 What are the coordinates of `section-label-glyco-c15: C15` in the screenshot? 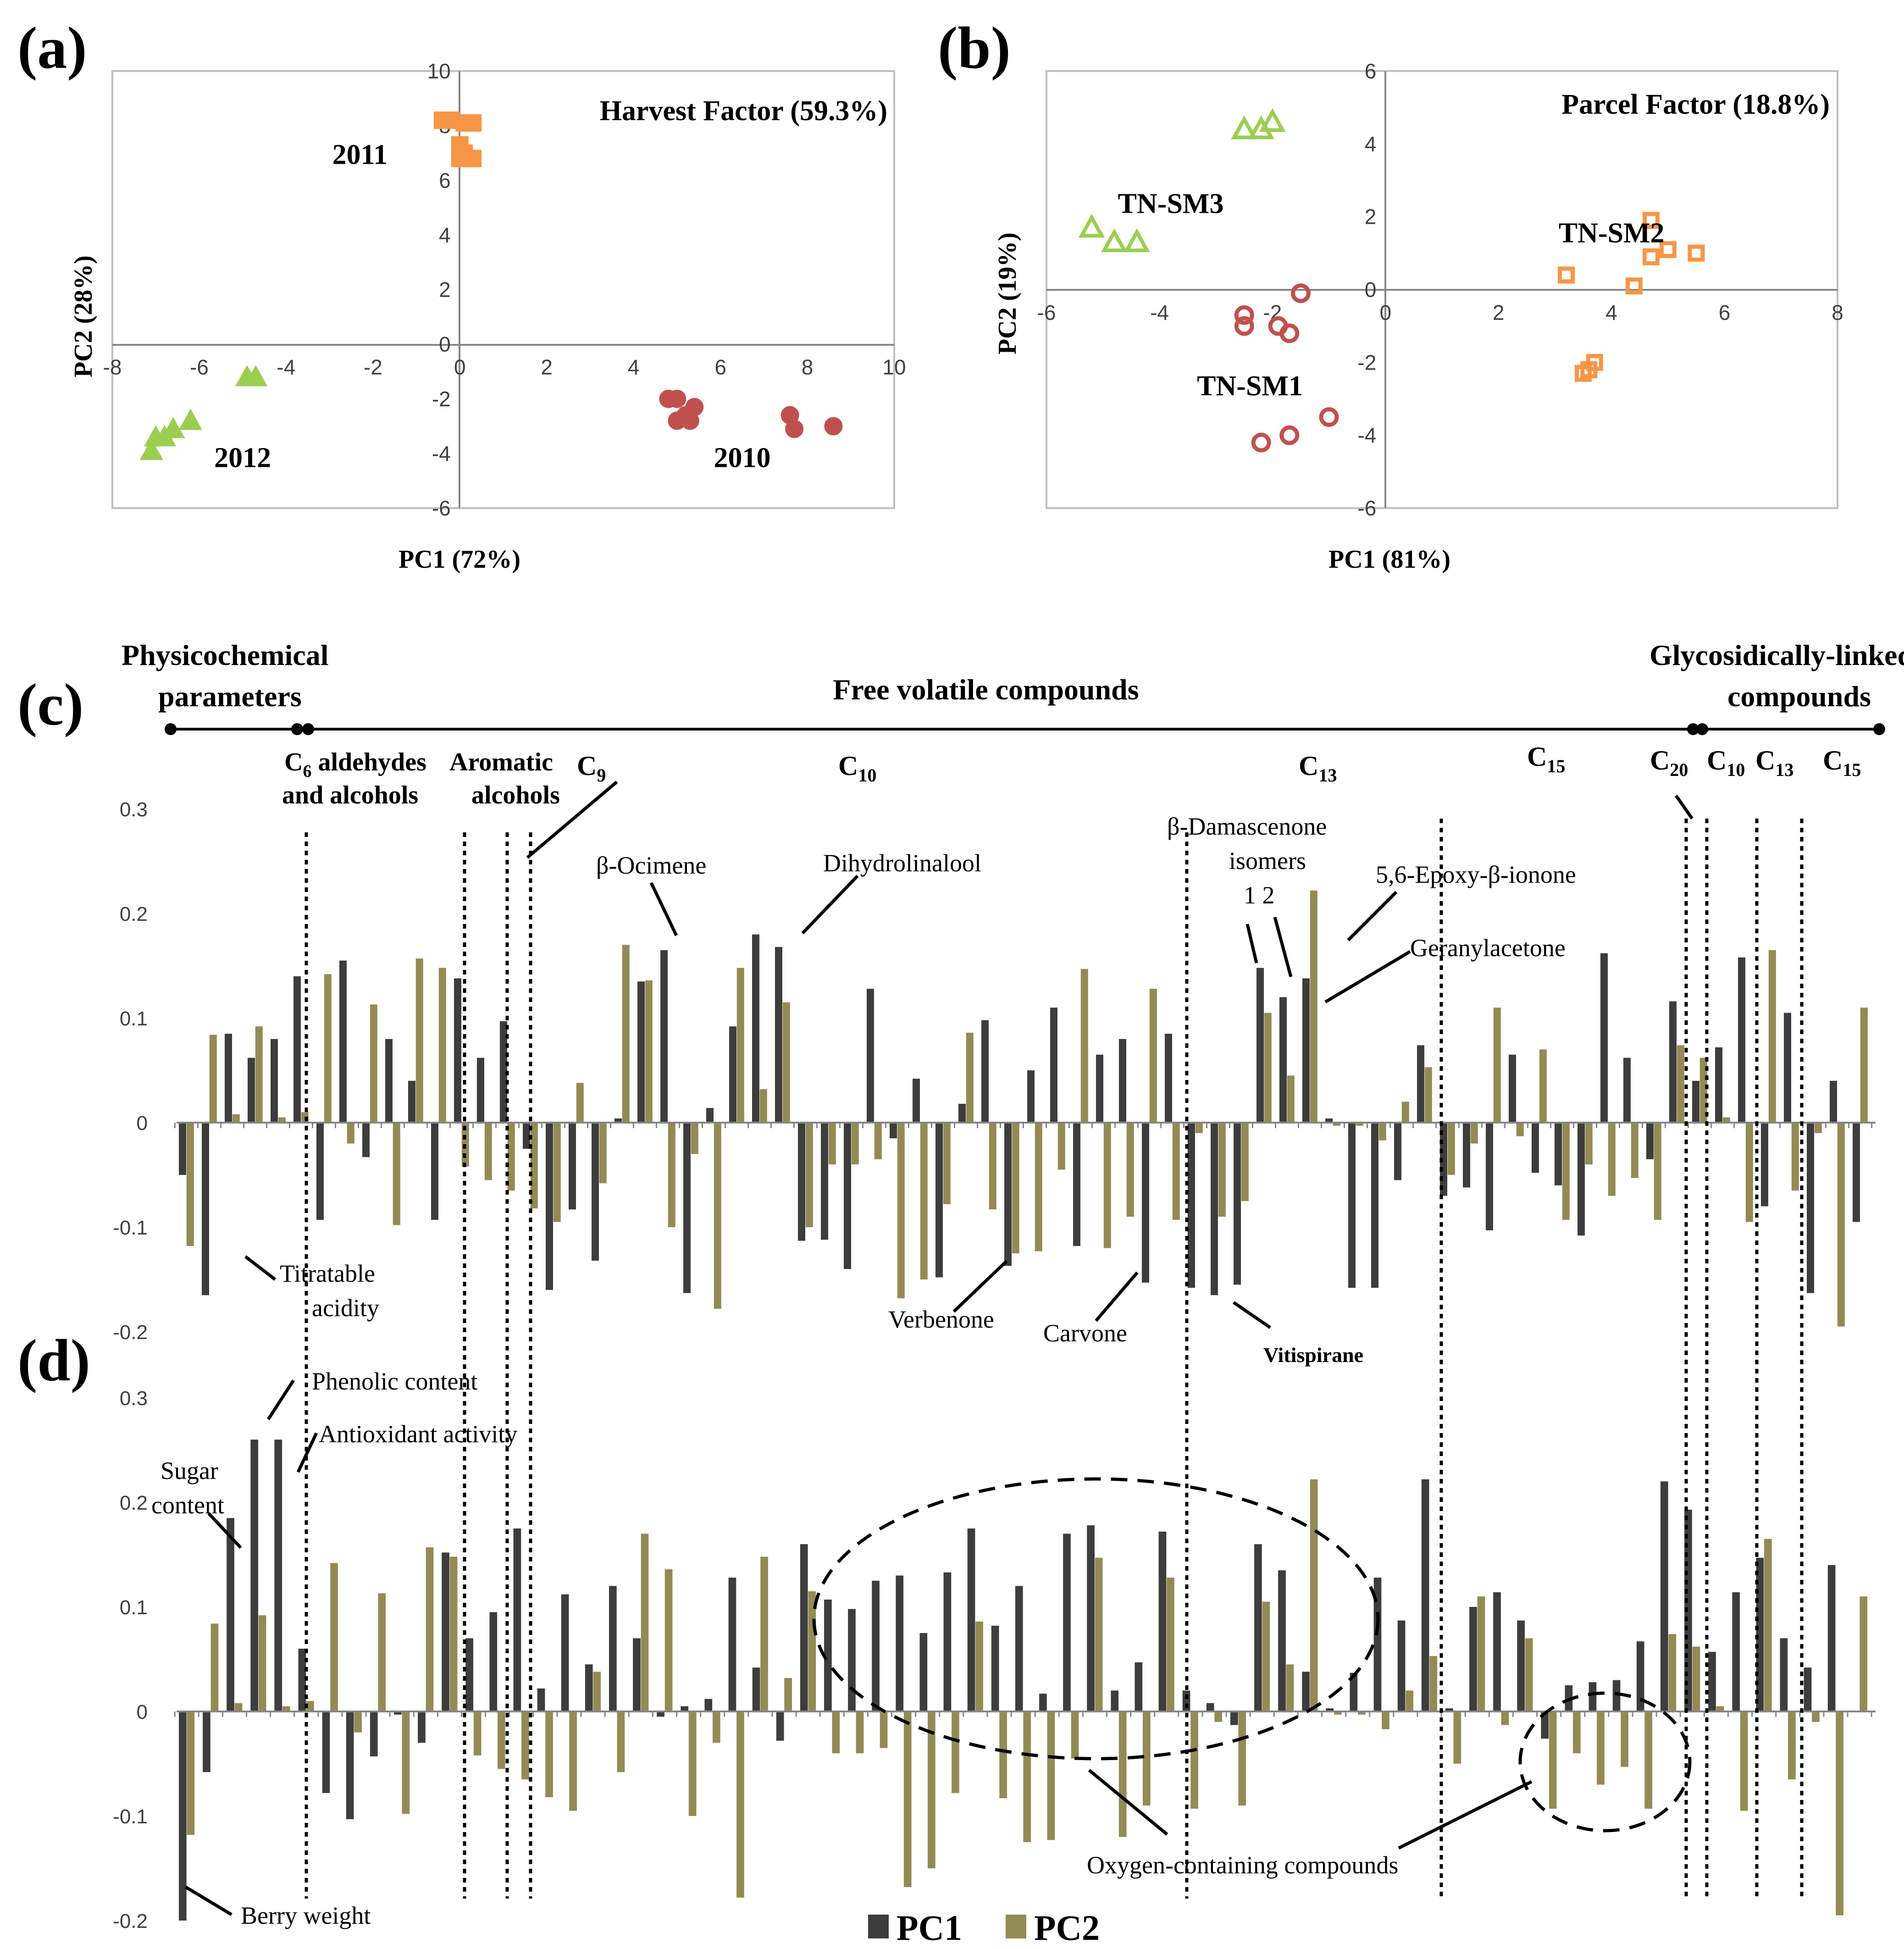 It's located at (1842, 762).